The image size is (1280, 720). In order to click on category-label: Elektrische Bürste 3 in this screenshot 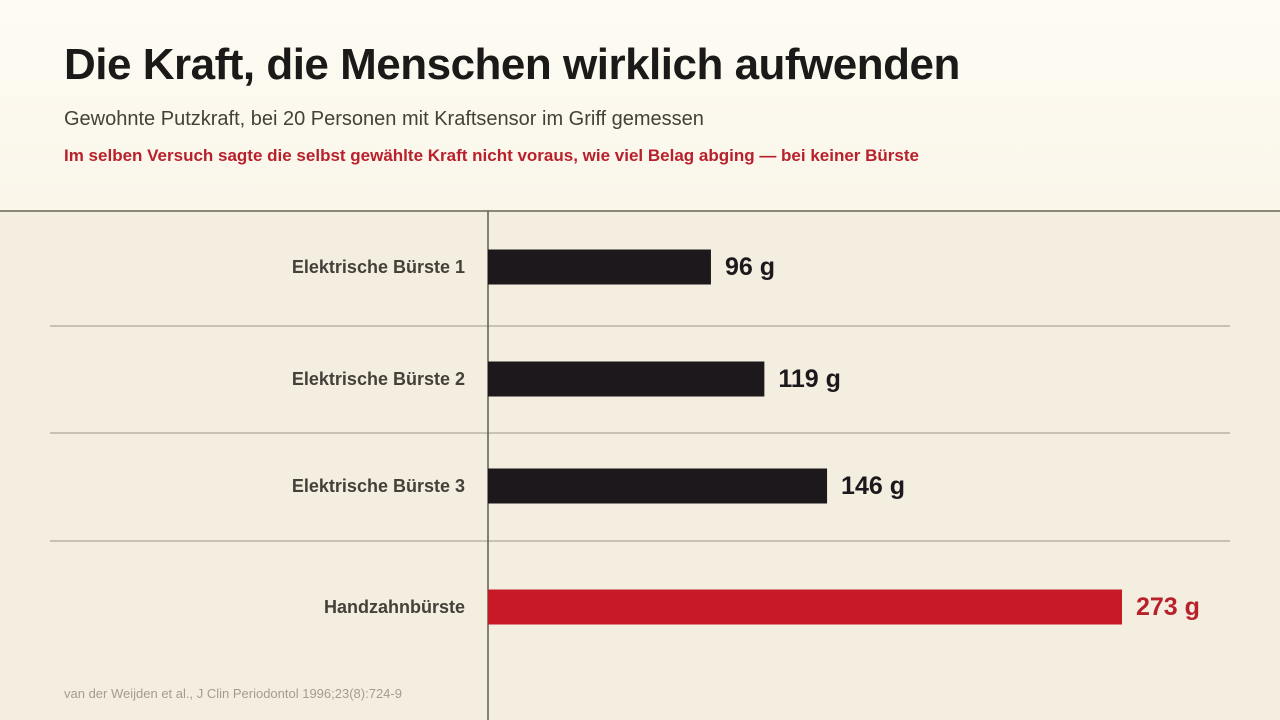, I will do `click(378, 486)`.